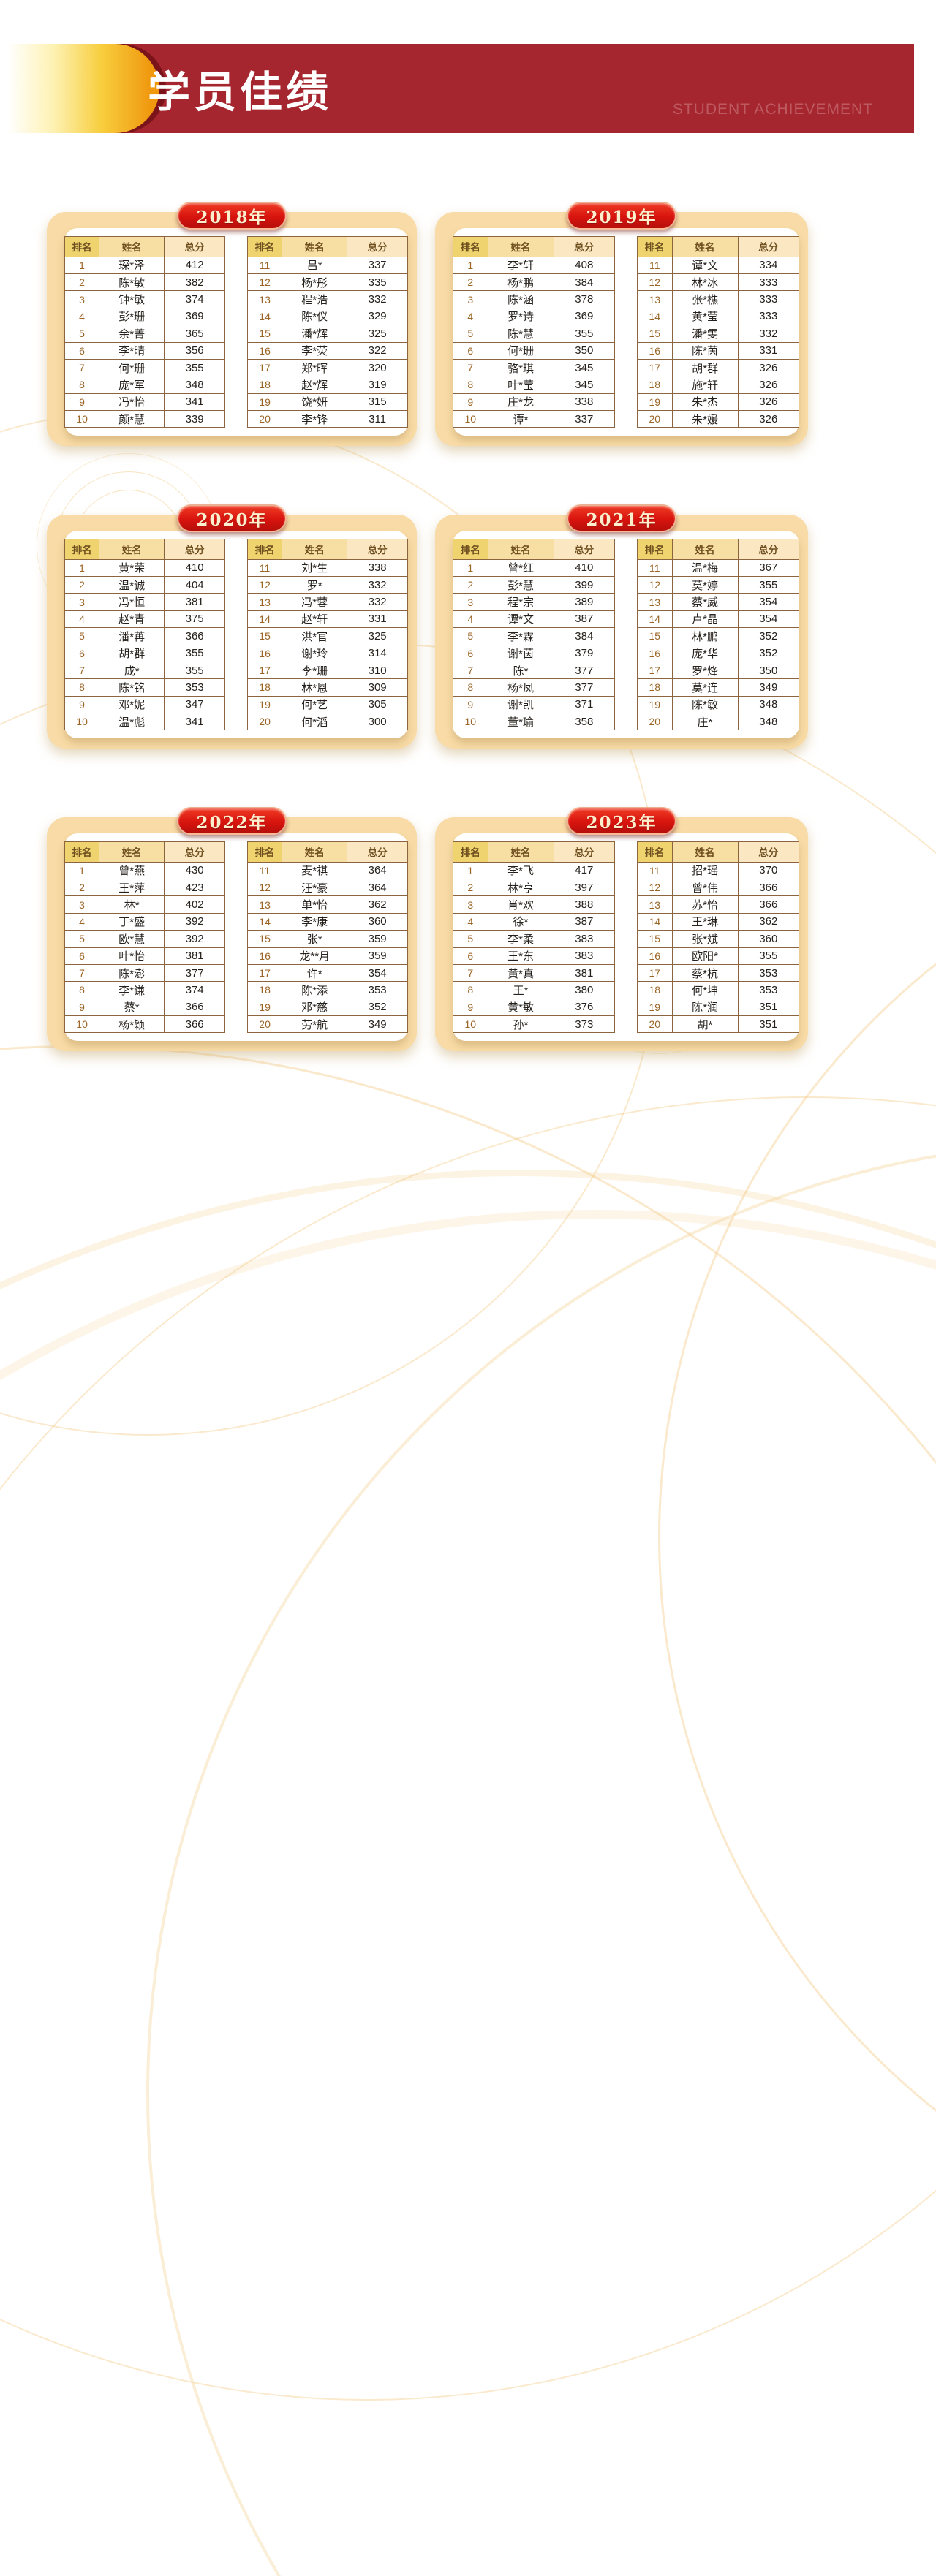  What do you see at coordinates (718, 282) in the screenshot?
I see `table-row: 12 林*冰 333` at bounding box center [718, 282].